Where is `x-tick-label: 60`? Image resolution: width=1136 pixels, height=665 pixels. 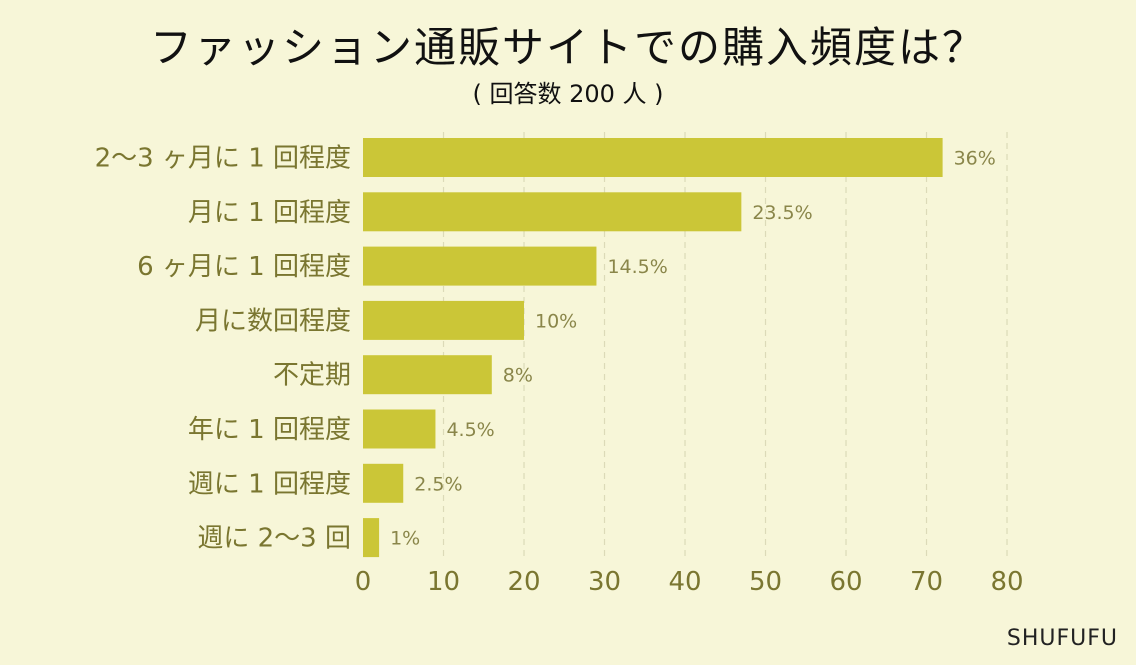 x-tick-label: 60 is located at coordinates (845, 582).